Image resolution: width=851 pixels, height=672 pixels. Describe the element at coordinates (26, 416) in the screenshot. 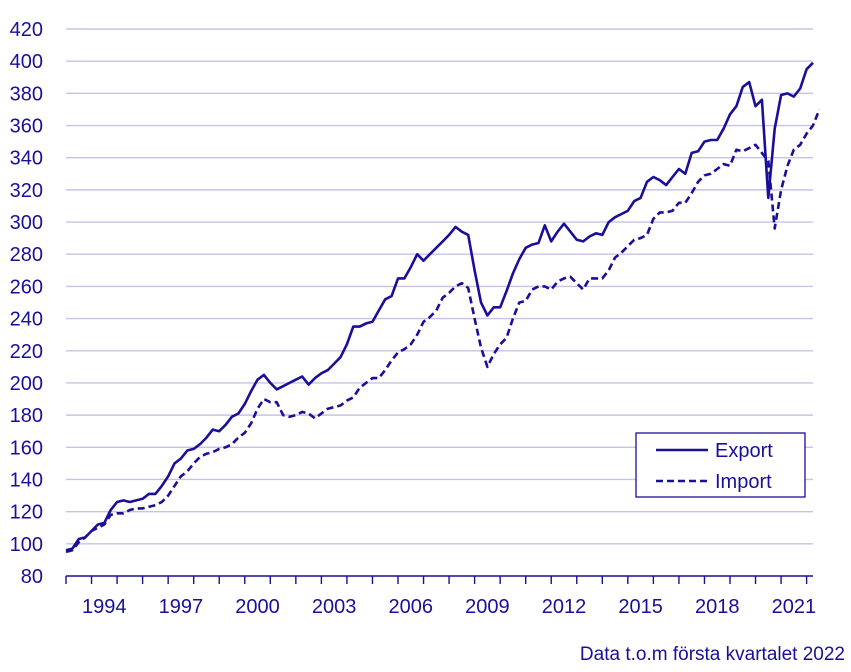

I see `y-tick-label: 180` at that location.